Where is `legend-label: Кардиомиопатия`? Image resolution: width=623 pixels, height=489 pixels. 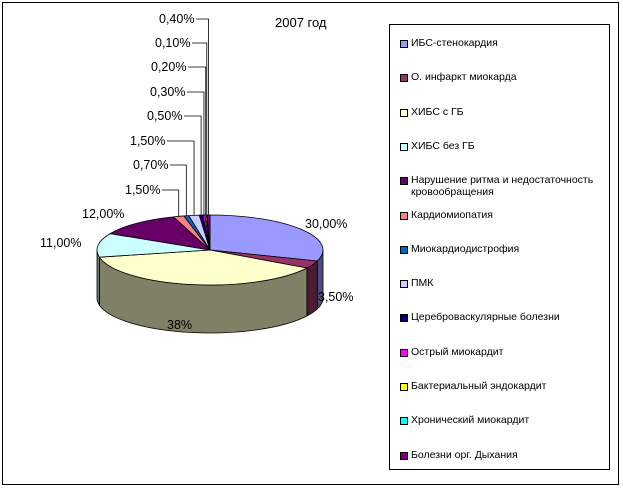
legend-label: Кардиомиопатия is located at coordinates (452, 214).